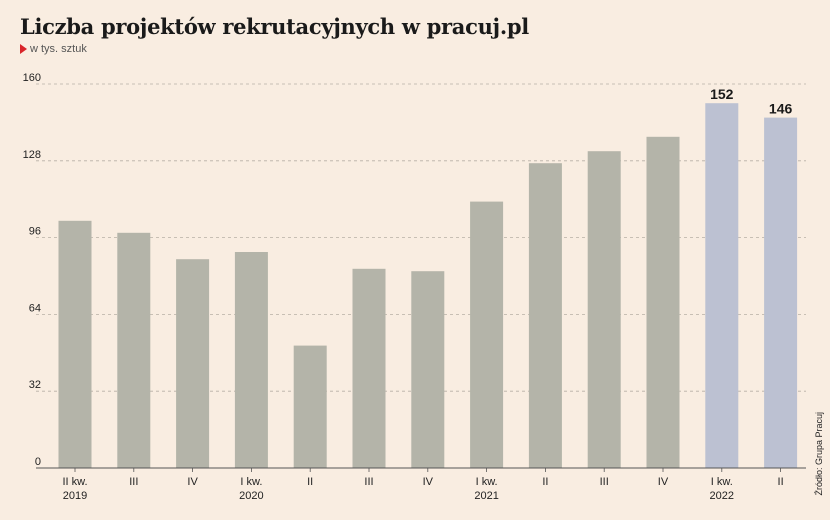  Describe the element at coordinates (74, 482) in the screenshot. I see `x-tick-label: II kw.` at that location.